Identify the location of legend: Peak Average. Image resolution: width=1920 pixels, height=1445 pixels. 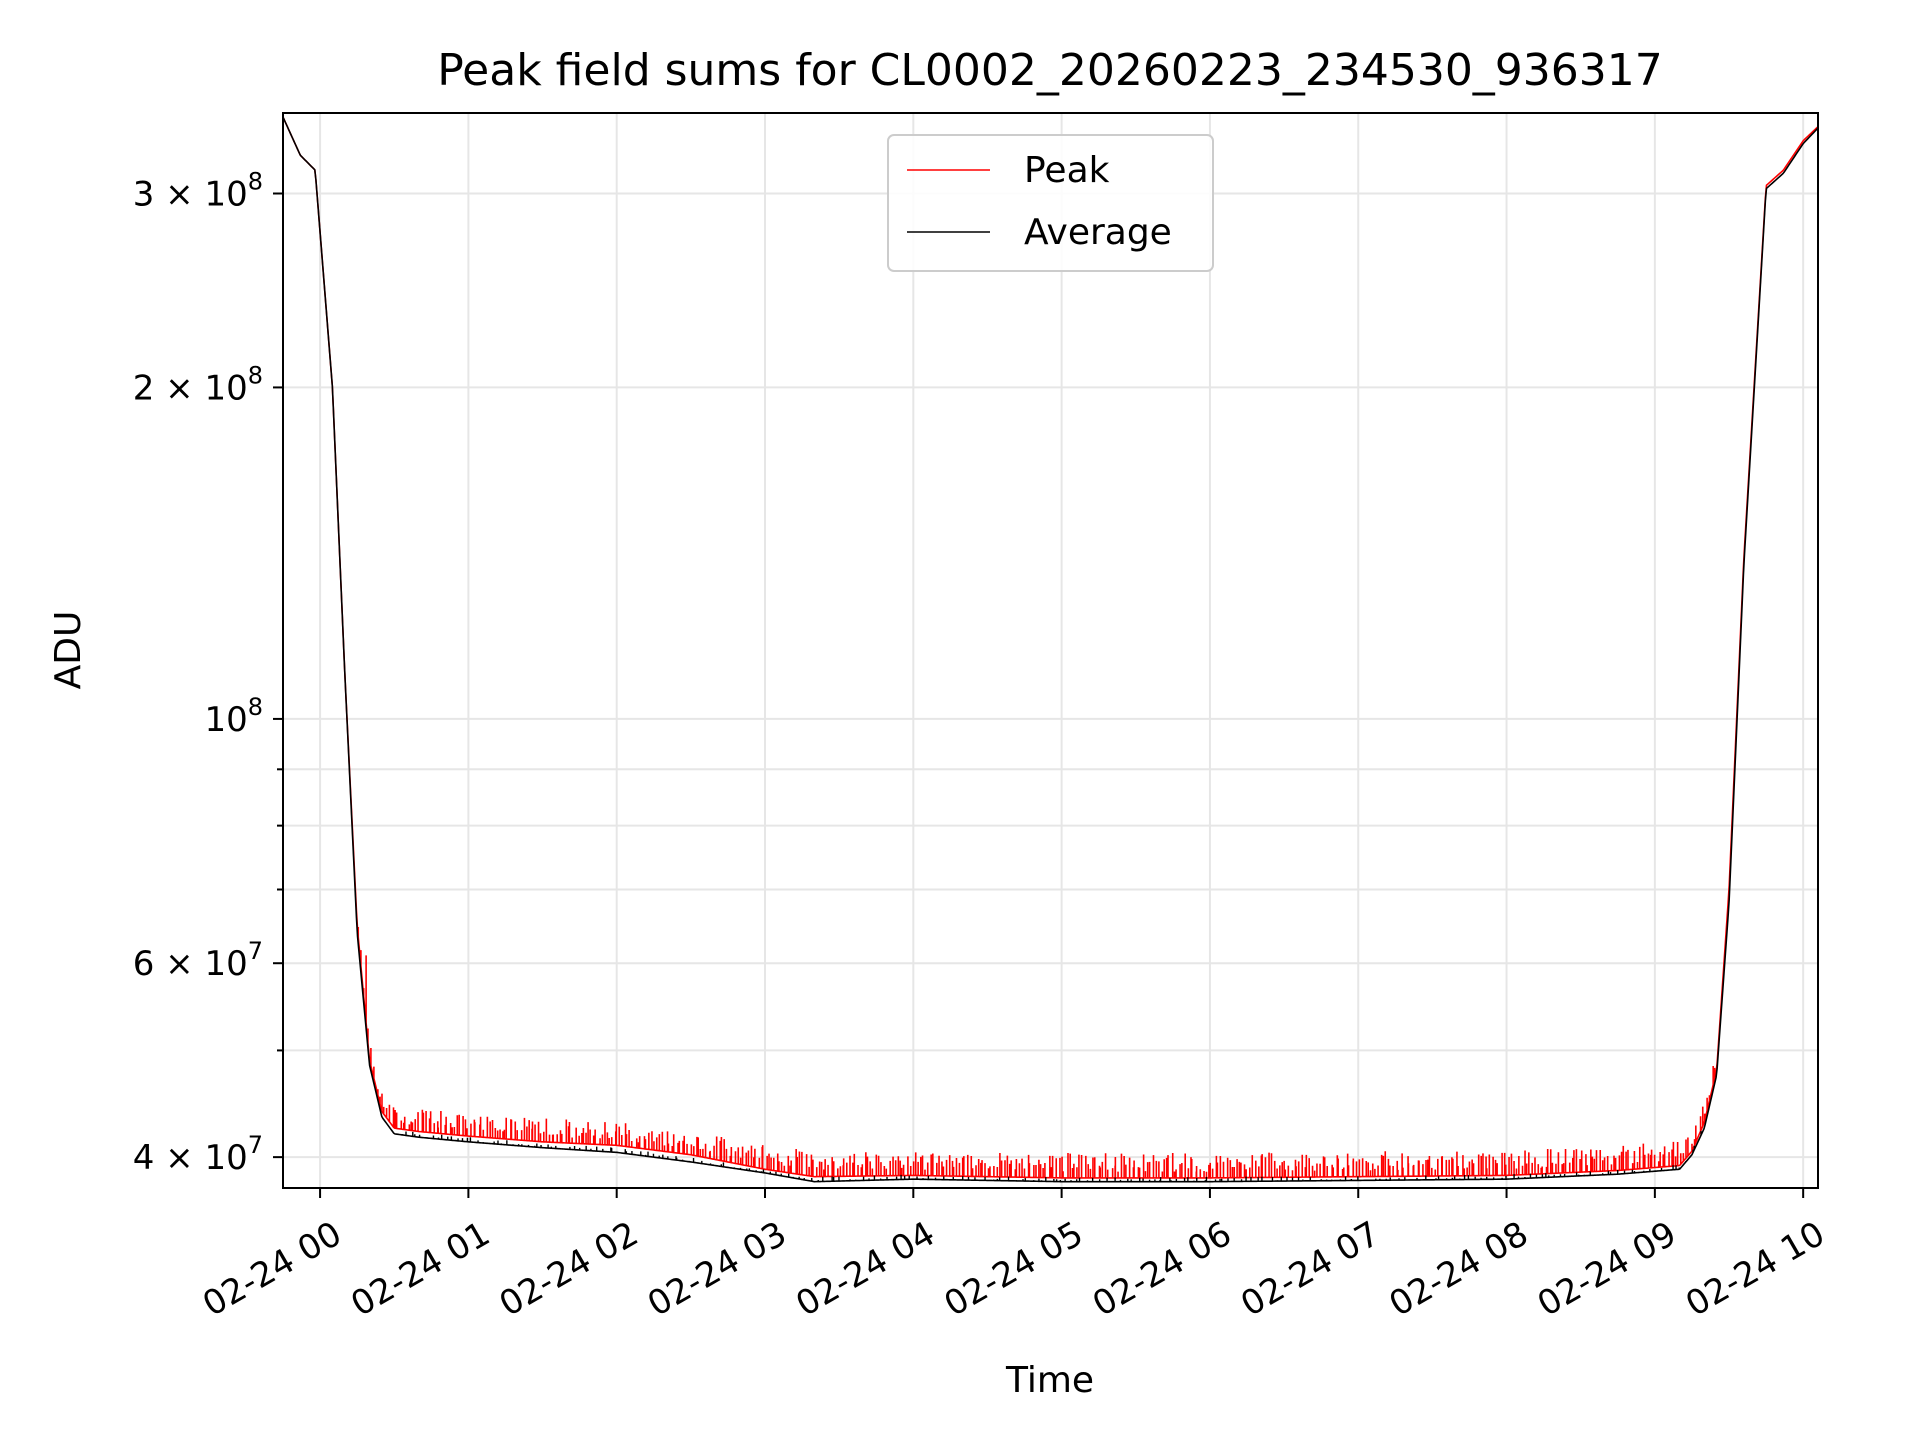
(1050, 203).